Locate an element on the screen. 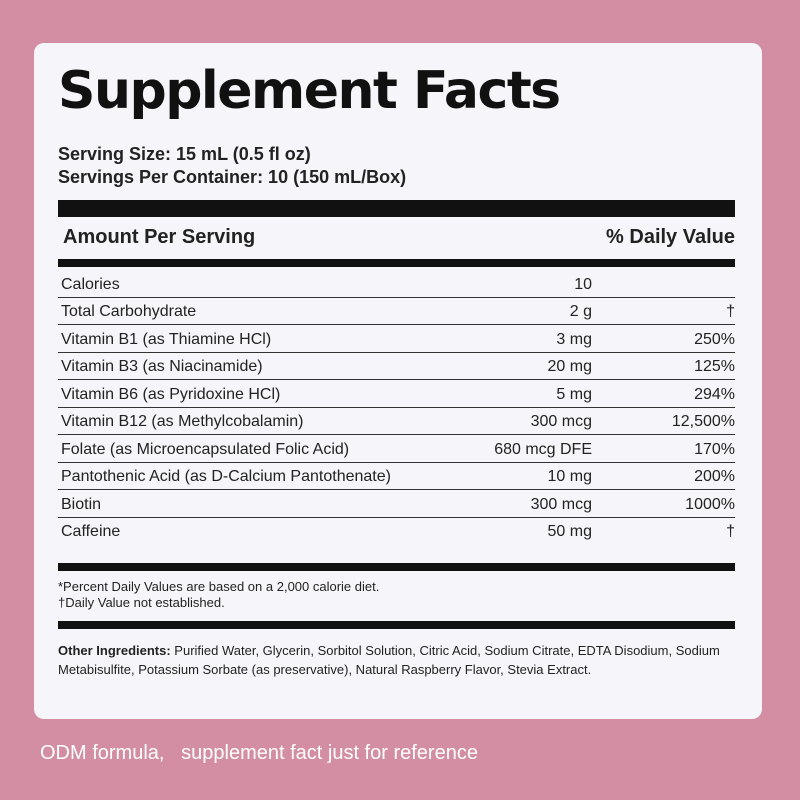 This screenshot has width=800, height=800. nutrient-daily-value: 294% is located at coordinates (714, 394).